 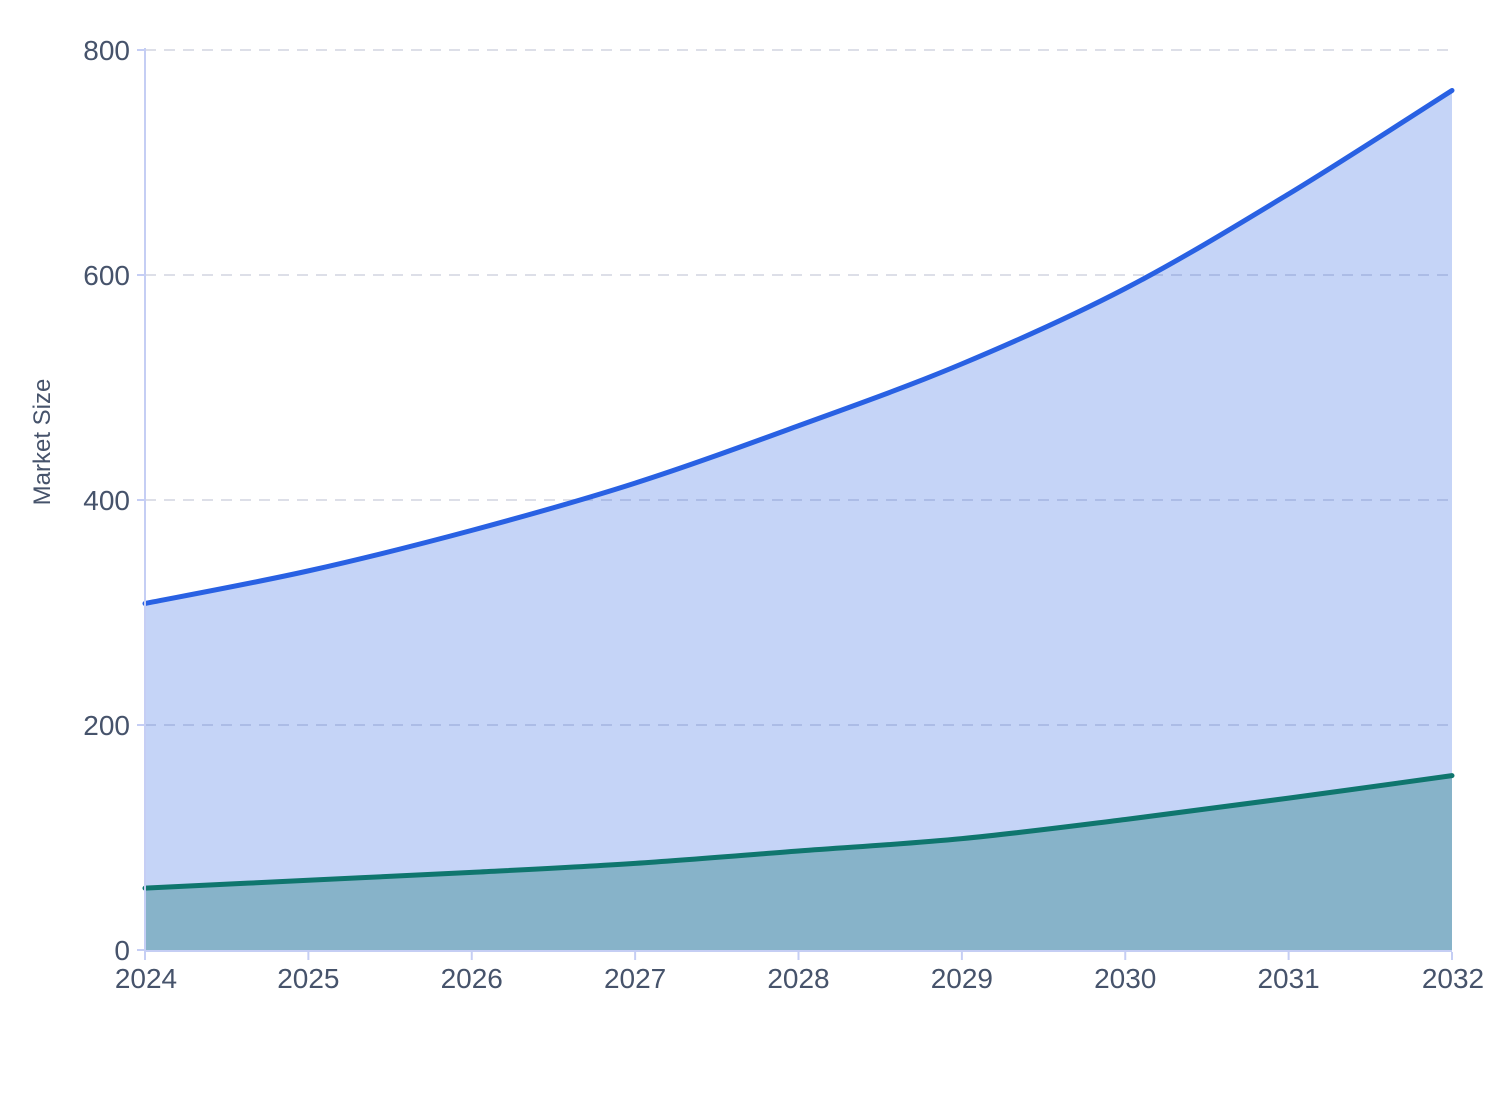 I want to click on x-axis-tick-label-2031: 2031, so click(x=1288, y=978).